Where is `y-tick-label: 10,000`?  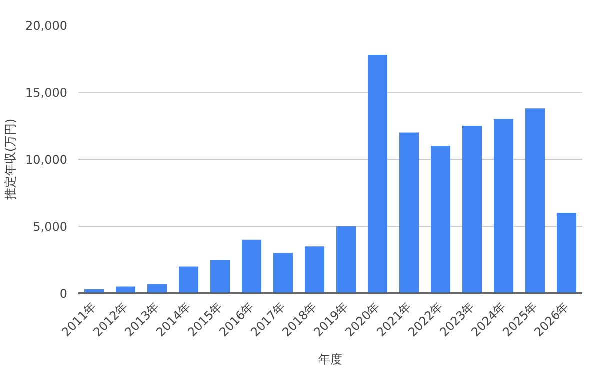
y-tick-label: 10,000 is located at coordinates (47, 160).